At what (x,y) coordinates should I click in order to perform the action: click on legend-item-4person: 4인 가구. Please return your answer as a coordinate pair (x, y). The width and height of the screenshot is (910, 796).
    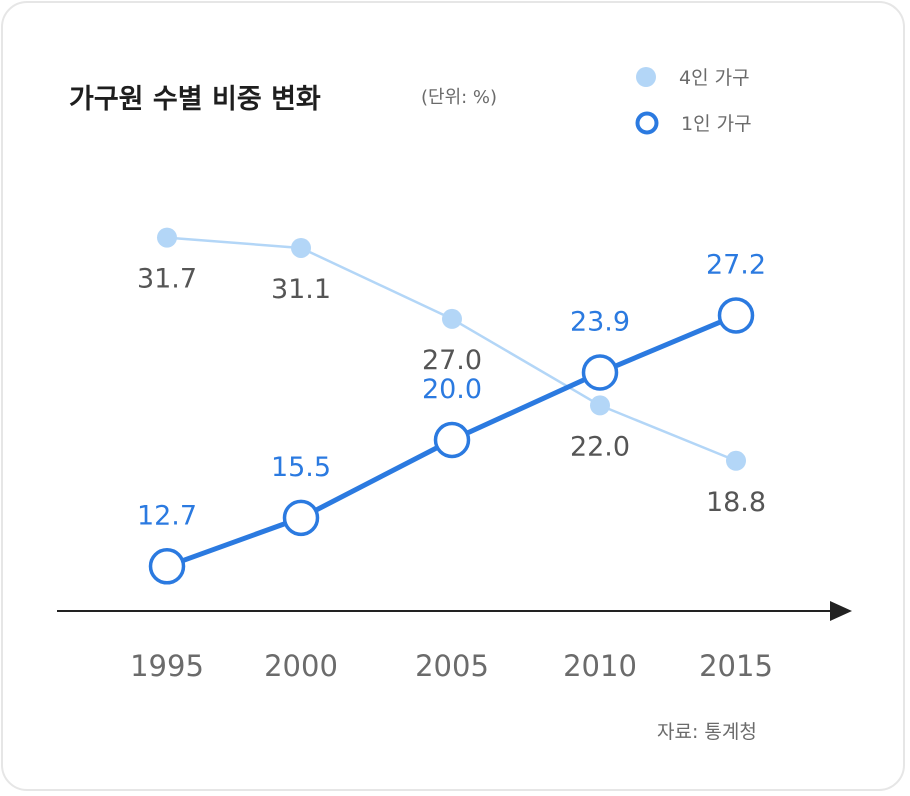
    Looking at the image, I should click on (692, 76).